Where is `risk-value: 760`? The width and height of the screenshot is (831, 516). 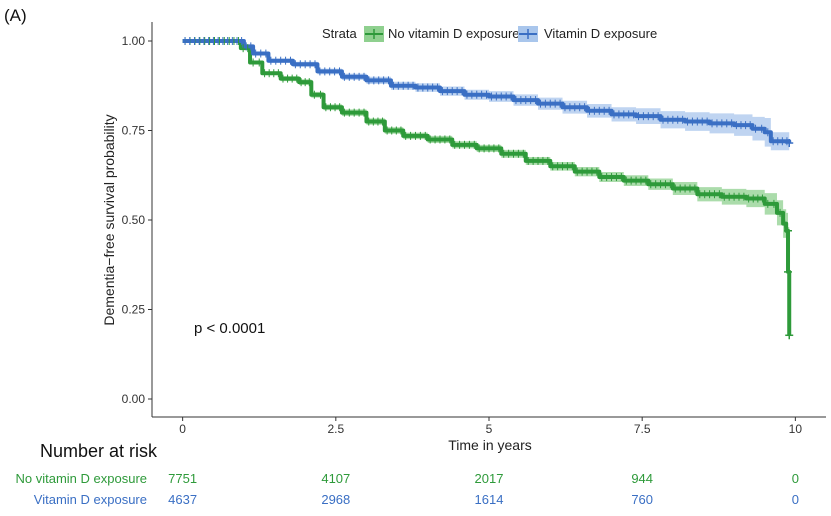 risk-value: 760 is located at coordinates (642, 499).